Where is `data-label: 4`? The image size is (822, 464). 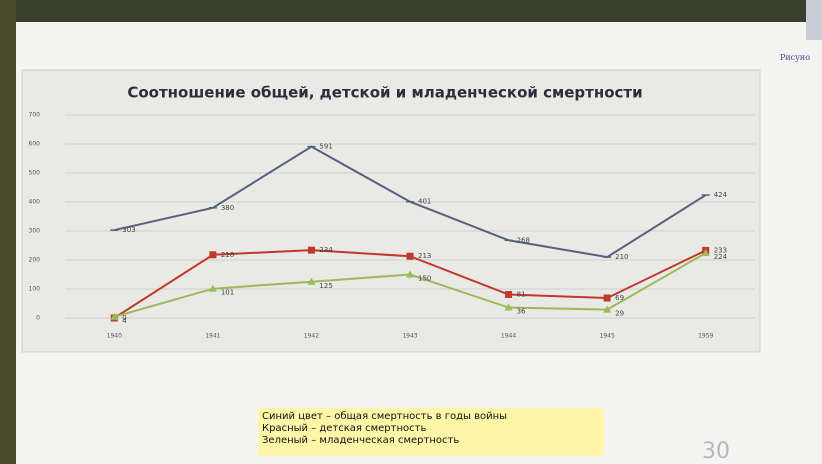 data-label: 4 is located at coordinates (124, 321).